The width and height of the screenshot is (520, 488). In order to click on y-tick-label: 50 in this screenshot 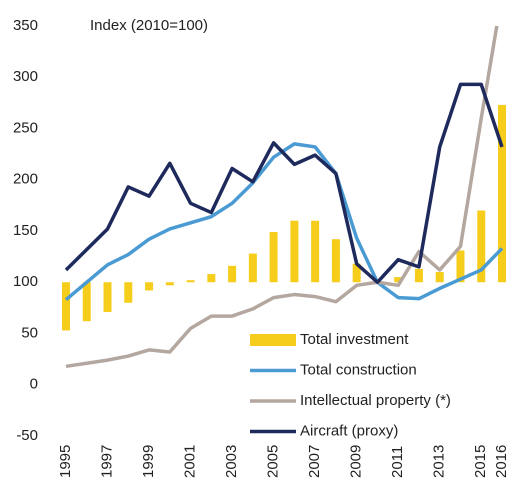, I will do `click(29, 332)`.